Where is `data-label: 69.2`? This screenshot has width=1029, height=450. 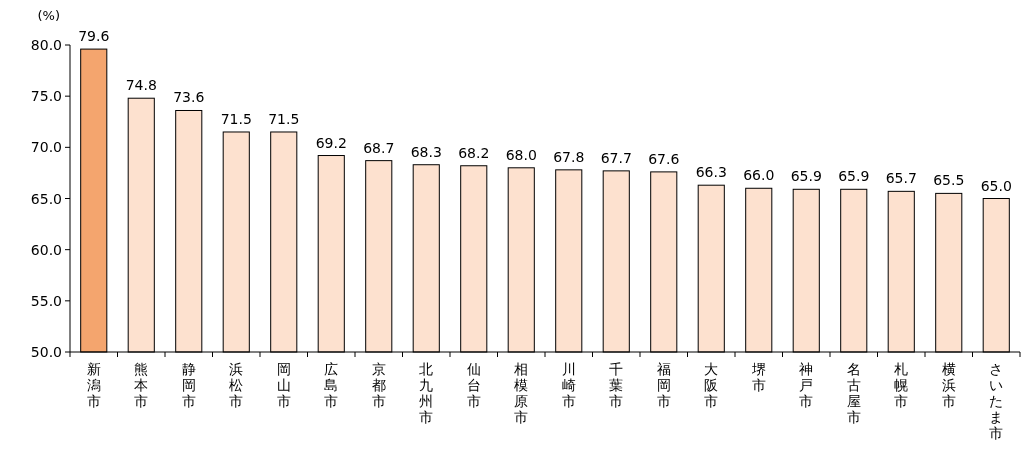
data-label: 69.2 is located at coordinates (331, 142).